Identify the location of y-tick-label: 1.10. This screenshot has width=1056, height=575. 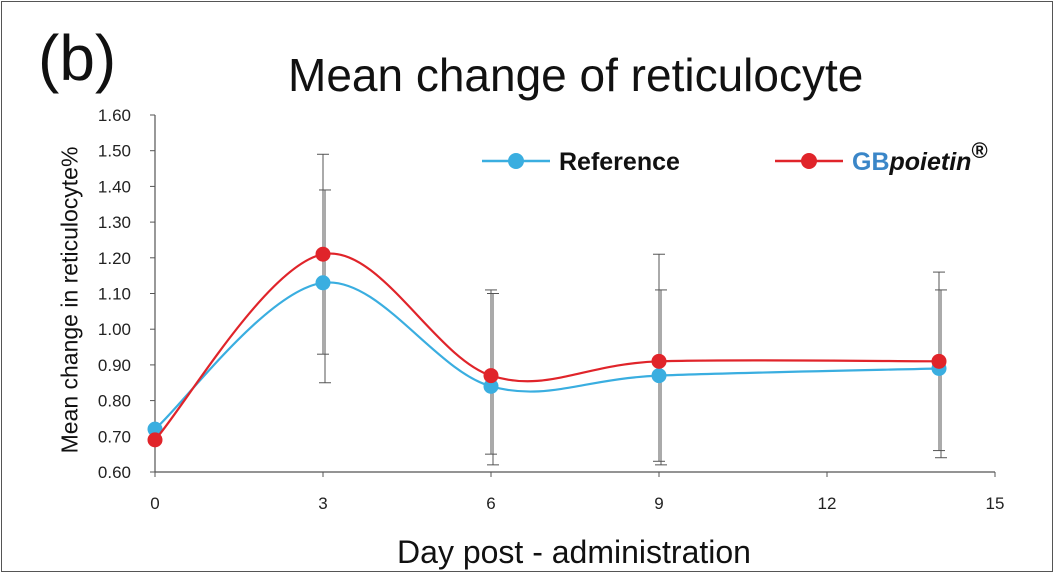
(114, 294).